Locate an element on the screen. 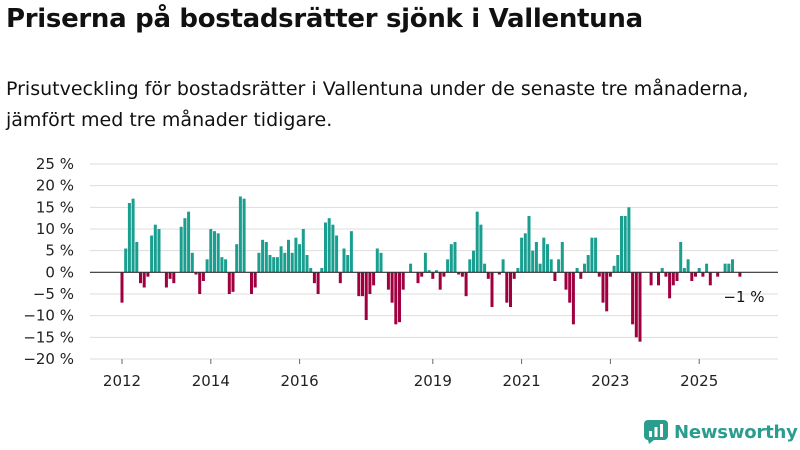  last-value-annotation: −1 % is located at coordinates (743, 297).